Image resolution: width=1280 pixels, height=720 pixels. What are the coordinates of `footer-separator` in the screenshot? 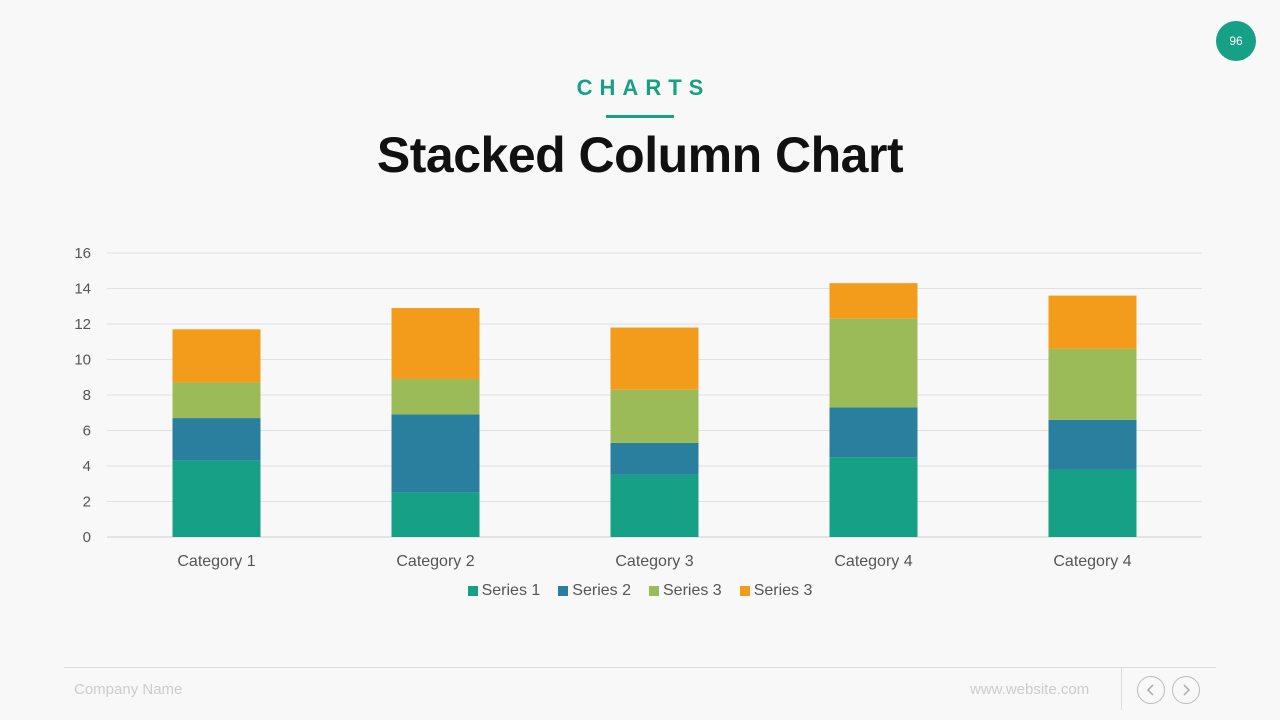 It's located at (1121, 689).